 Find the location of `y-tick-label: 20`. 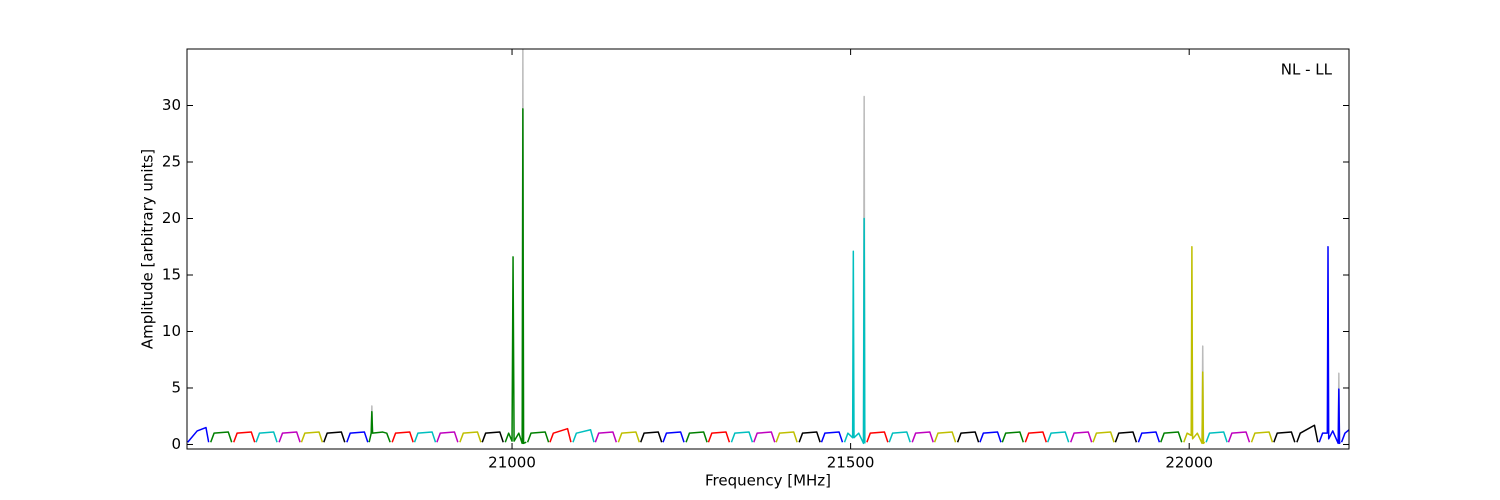

y-tick-label: 20 is located at coordinates (171, 218).